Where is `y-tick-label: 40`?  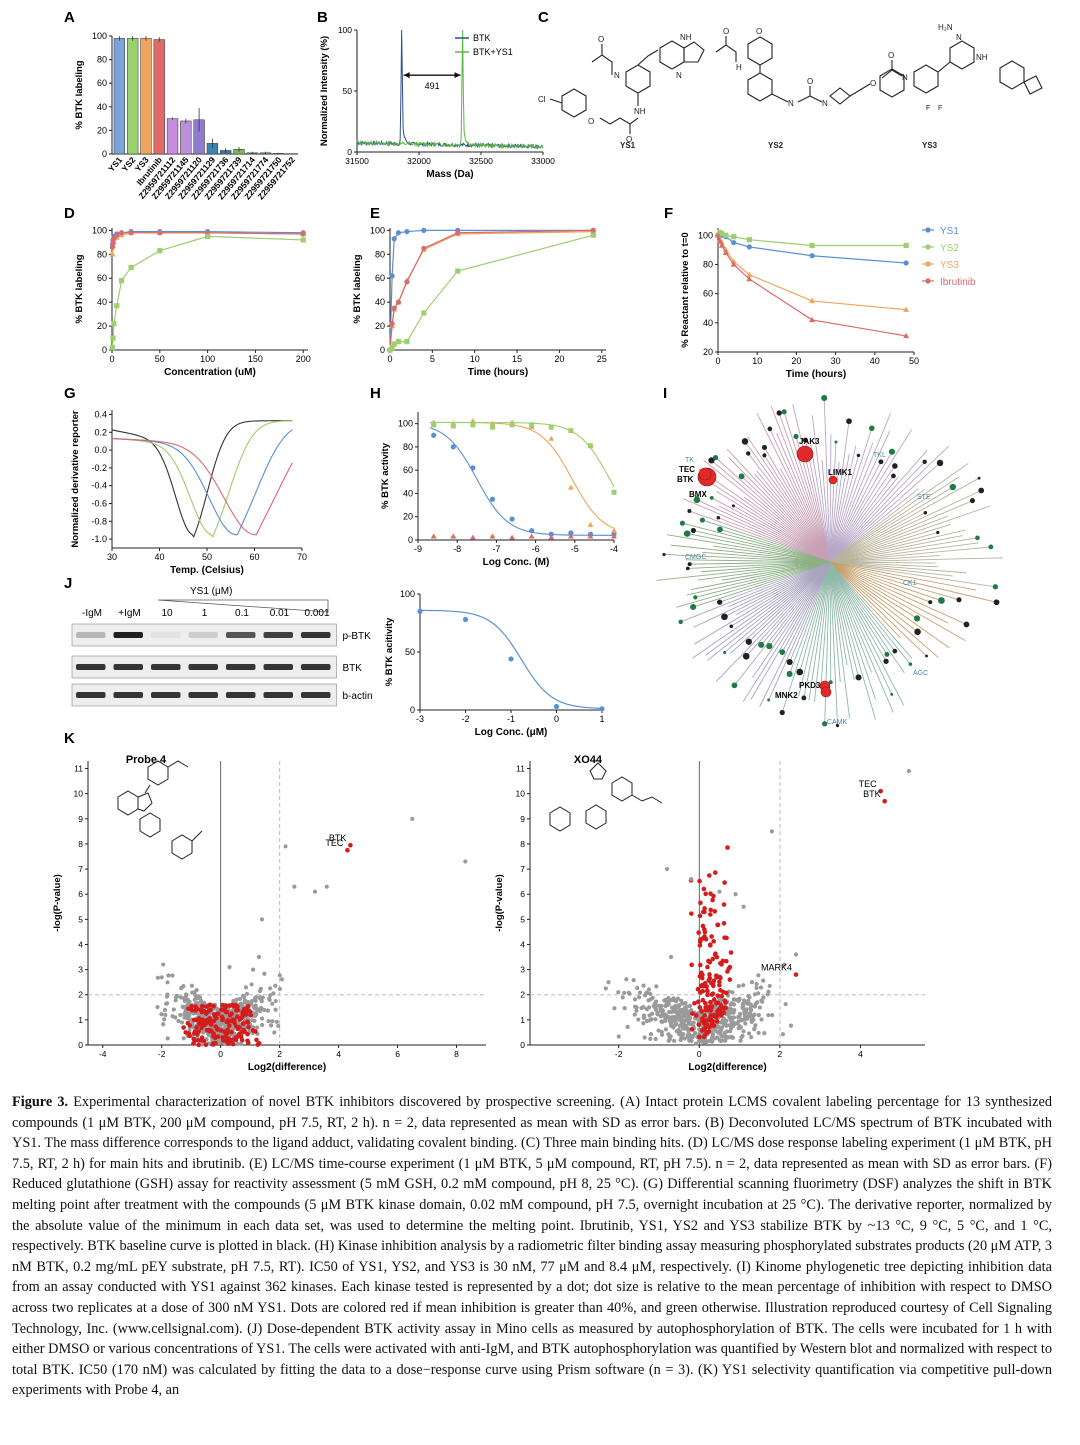 y-tick-label: 40 is located at coordinates (380, 302).